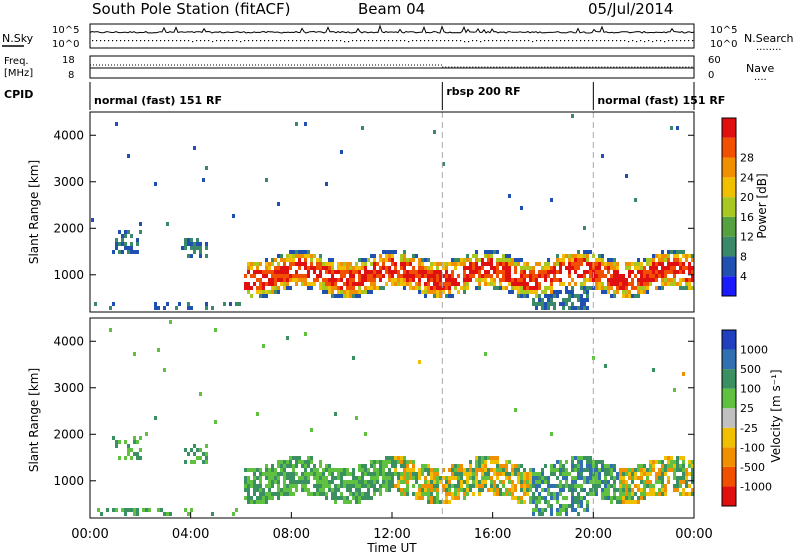 The image size is (800, 558). I want to click on colorbar-tick-label: -500, so click(752, 467).